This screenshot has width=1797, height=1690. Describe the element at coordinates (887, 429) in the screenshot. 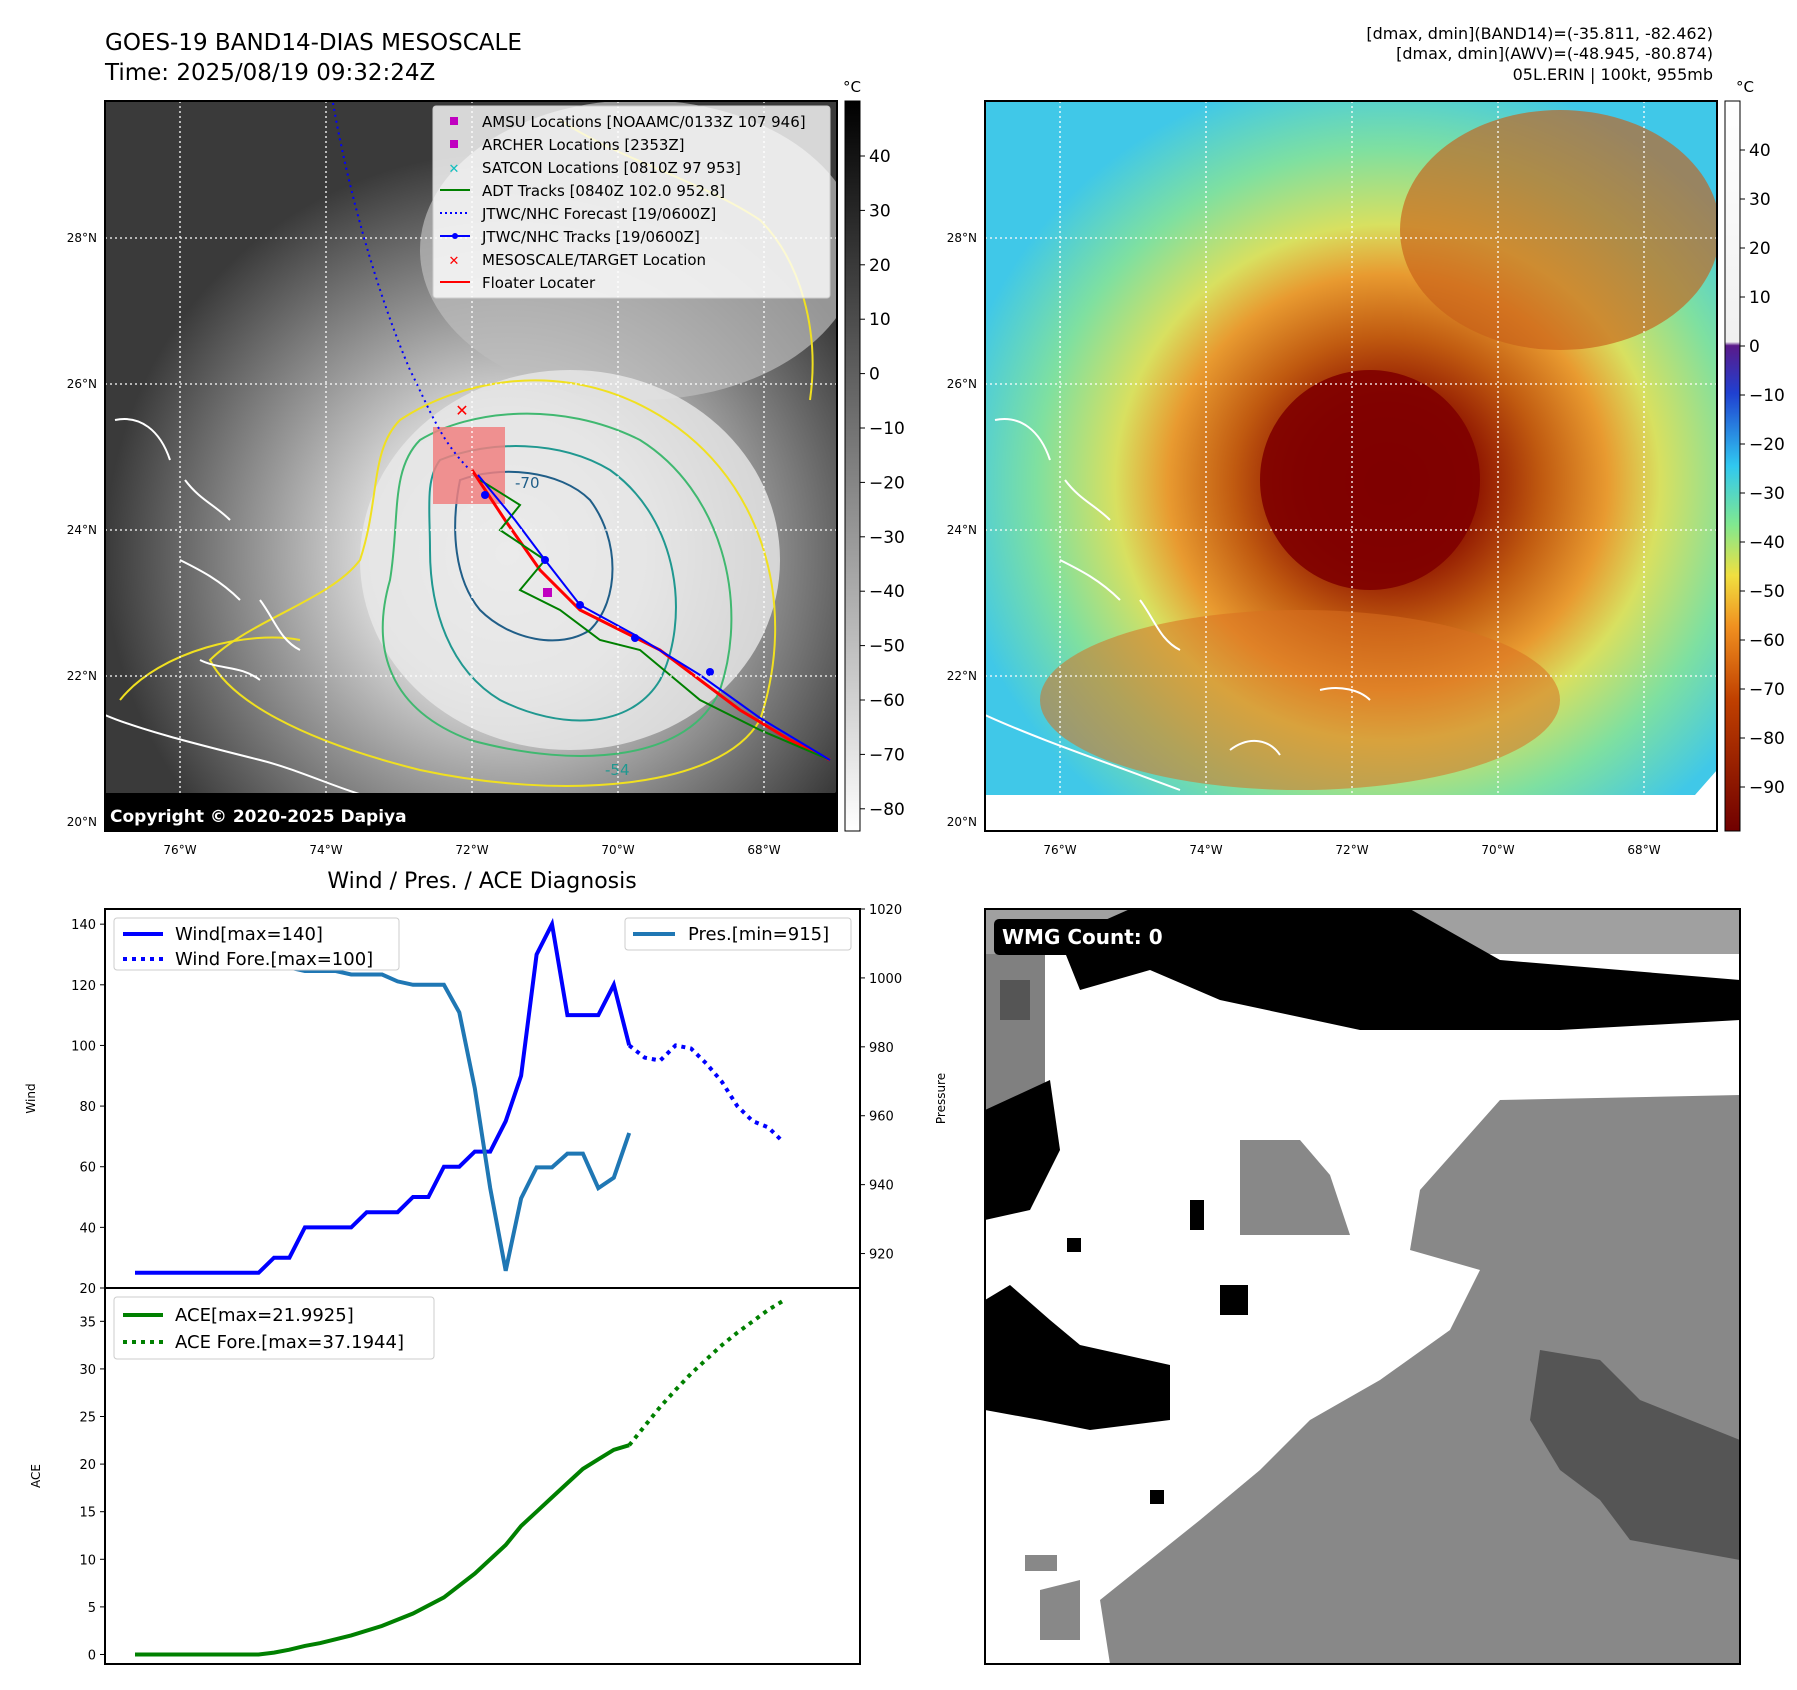

I see `colorbar-tick-label: −10` at that location.